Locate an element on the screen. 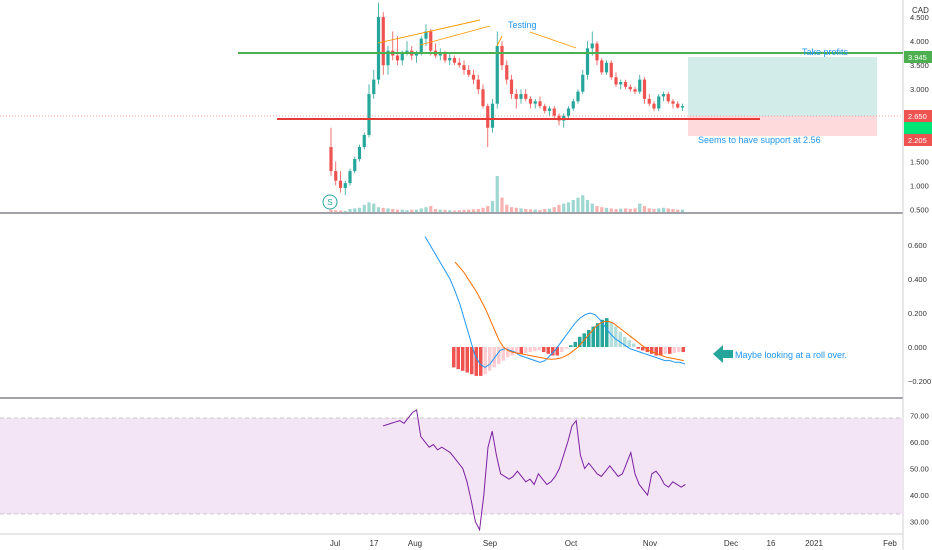  price-tick-label: 1.500 is located at coordinates (919, 161).